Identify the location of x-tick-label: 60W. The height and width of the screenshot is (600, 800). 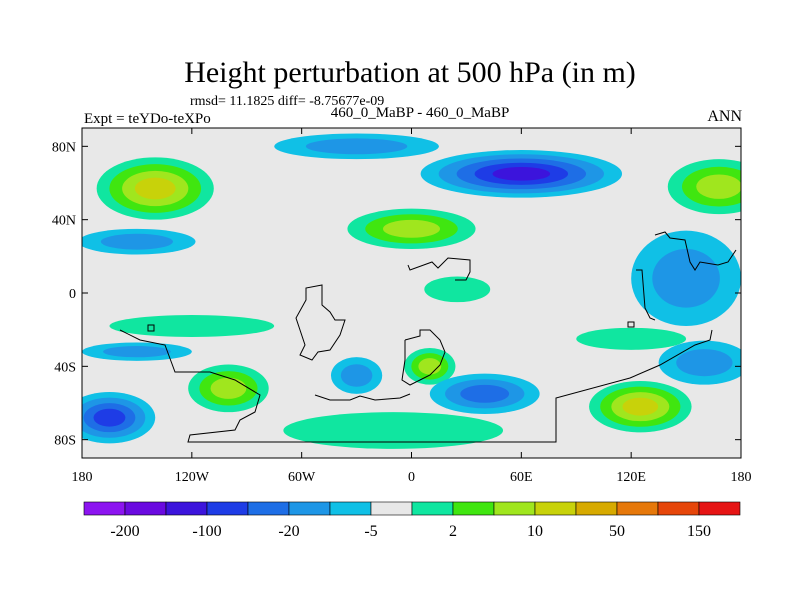
(302, 477).